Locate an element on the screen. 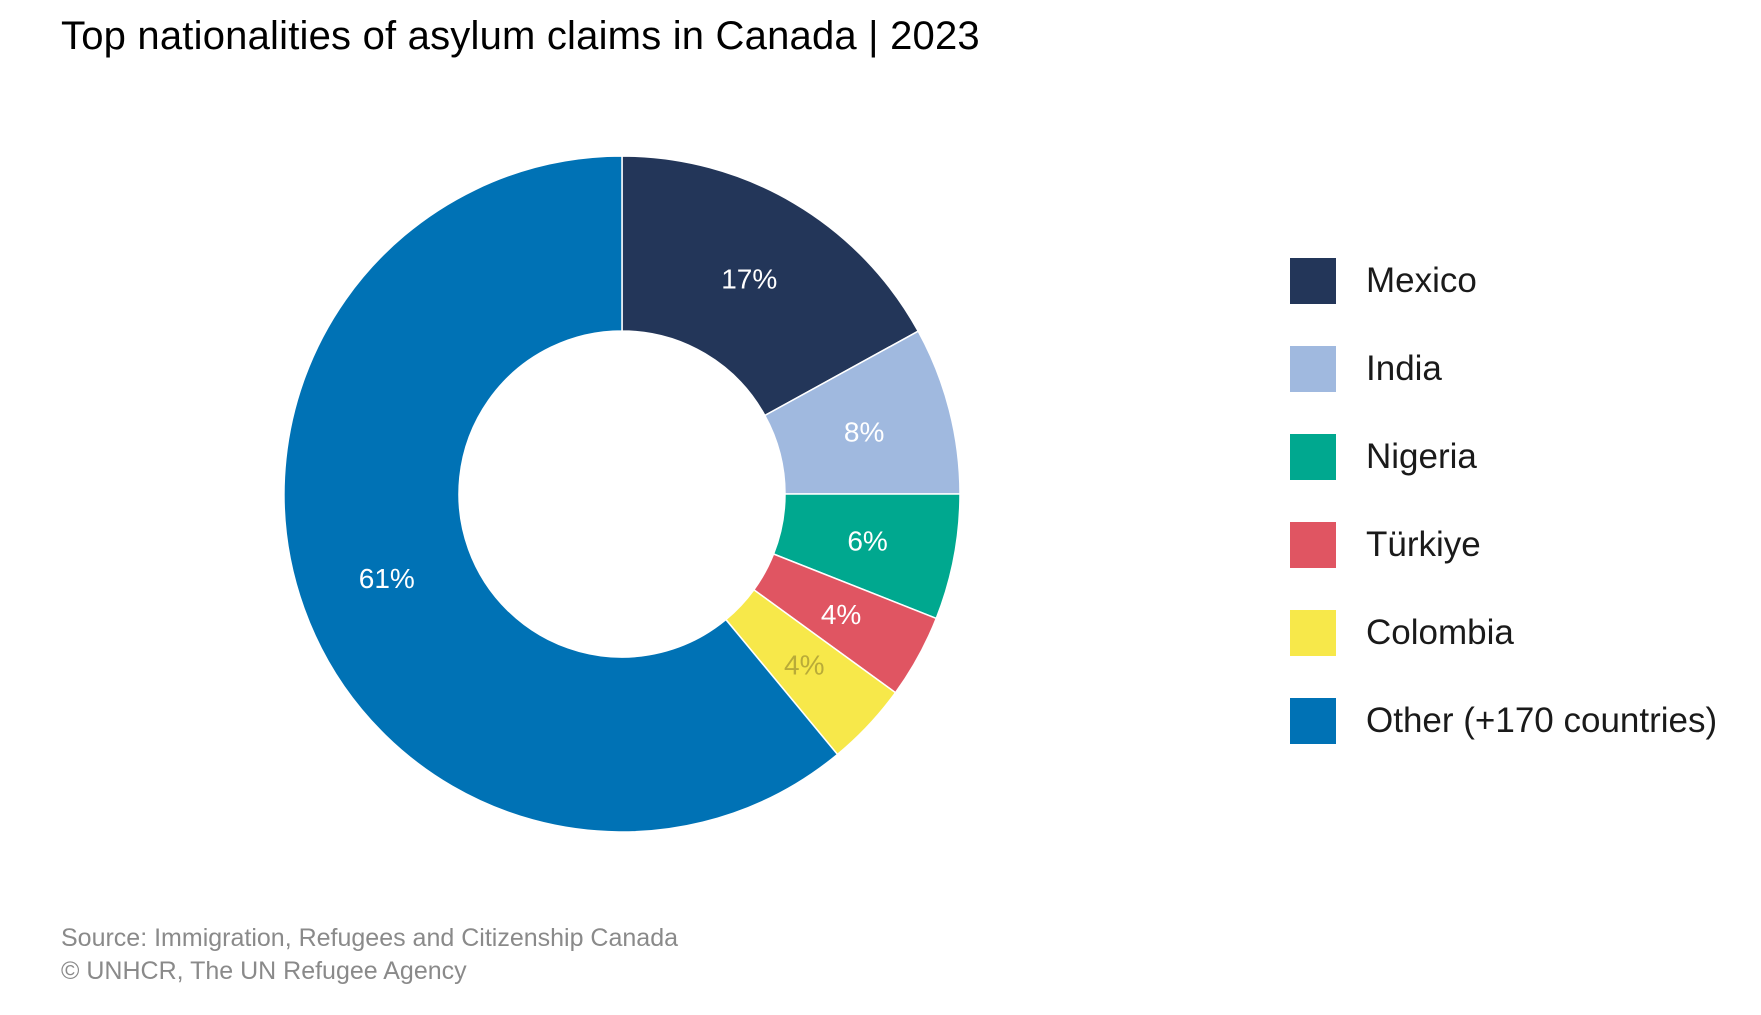 The height and width of the screenshot is (1015, 1761). legend-item-colombia: Colombia is located at coordinates (1402, 633).